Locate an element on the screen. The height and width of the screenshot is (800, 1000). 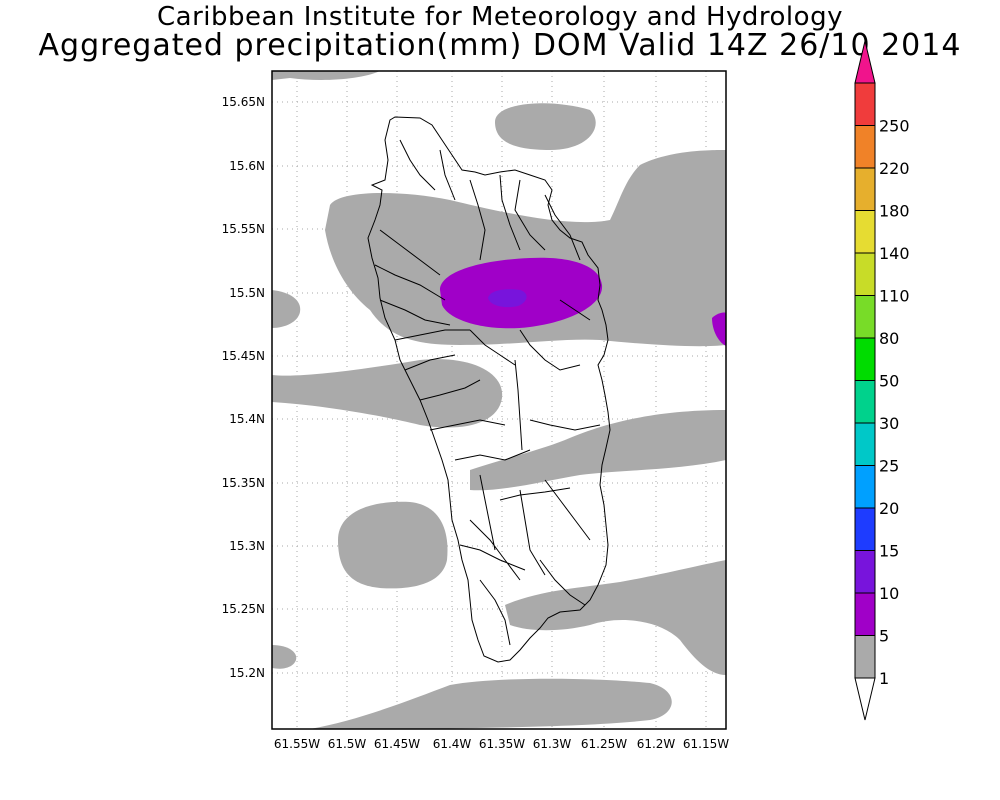
lat-label: 15.2N is located at coordinates (247, 673).